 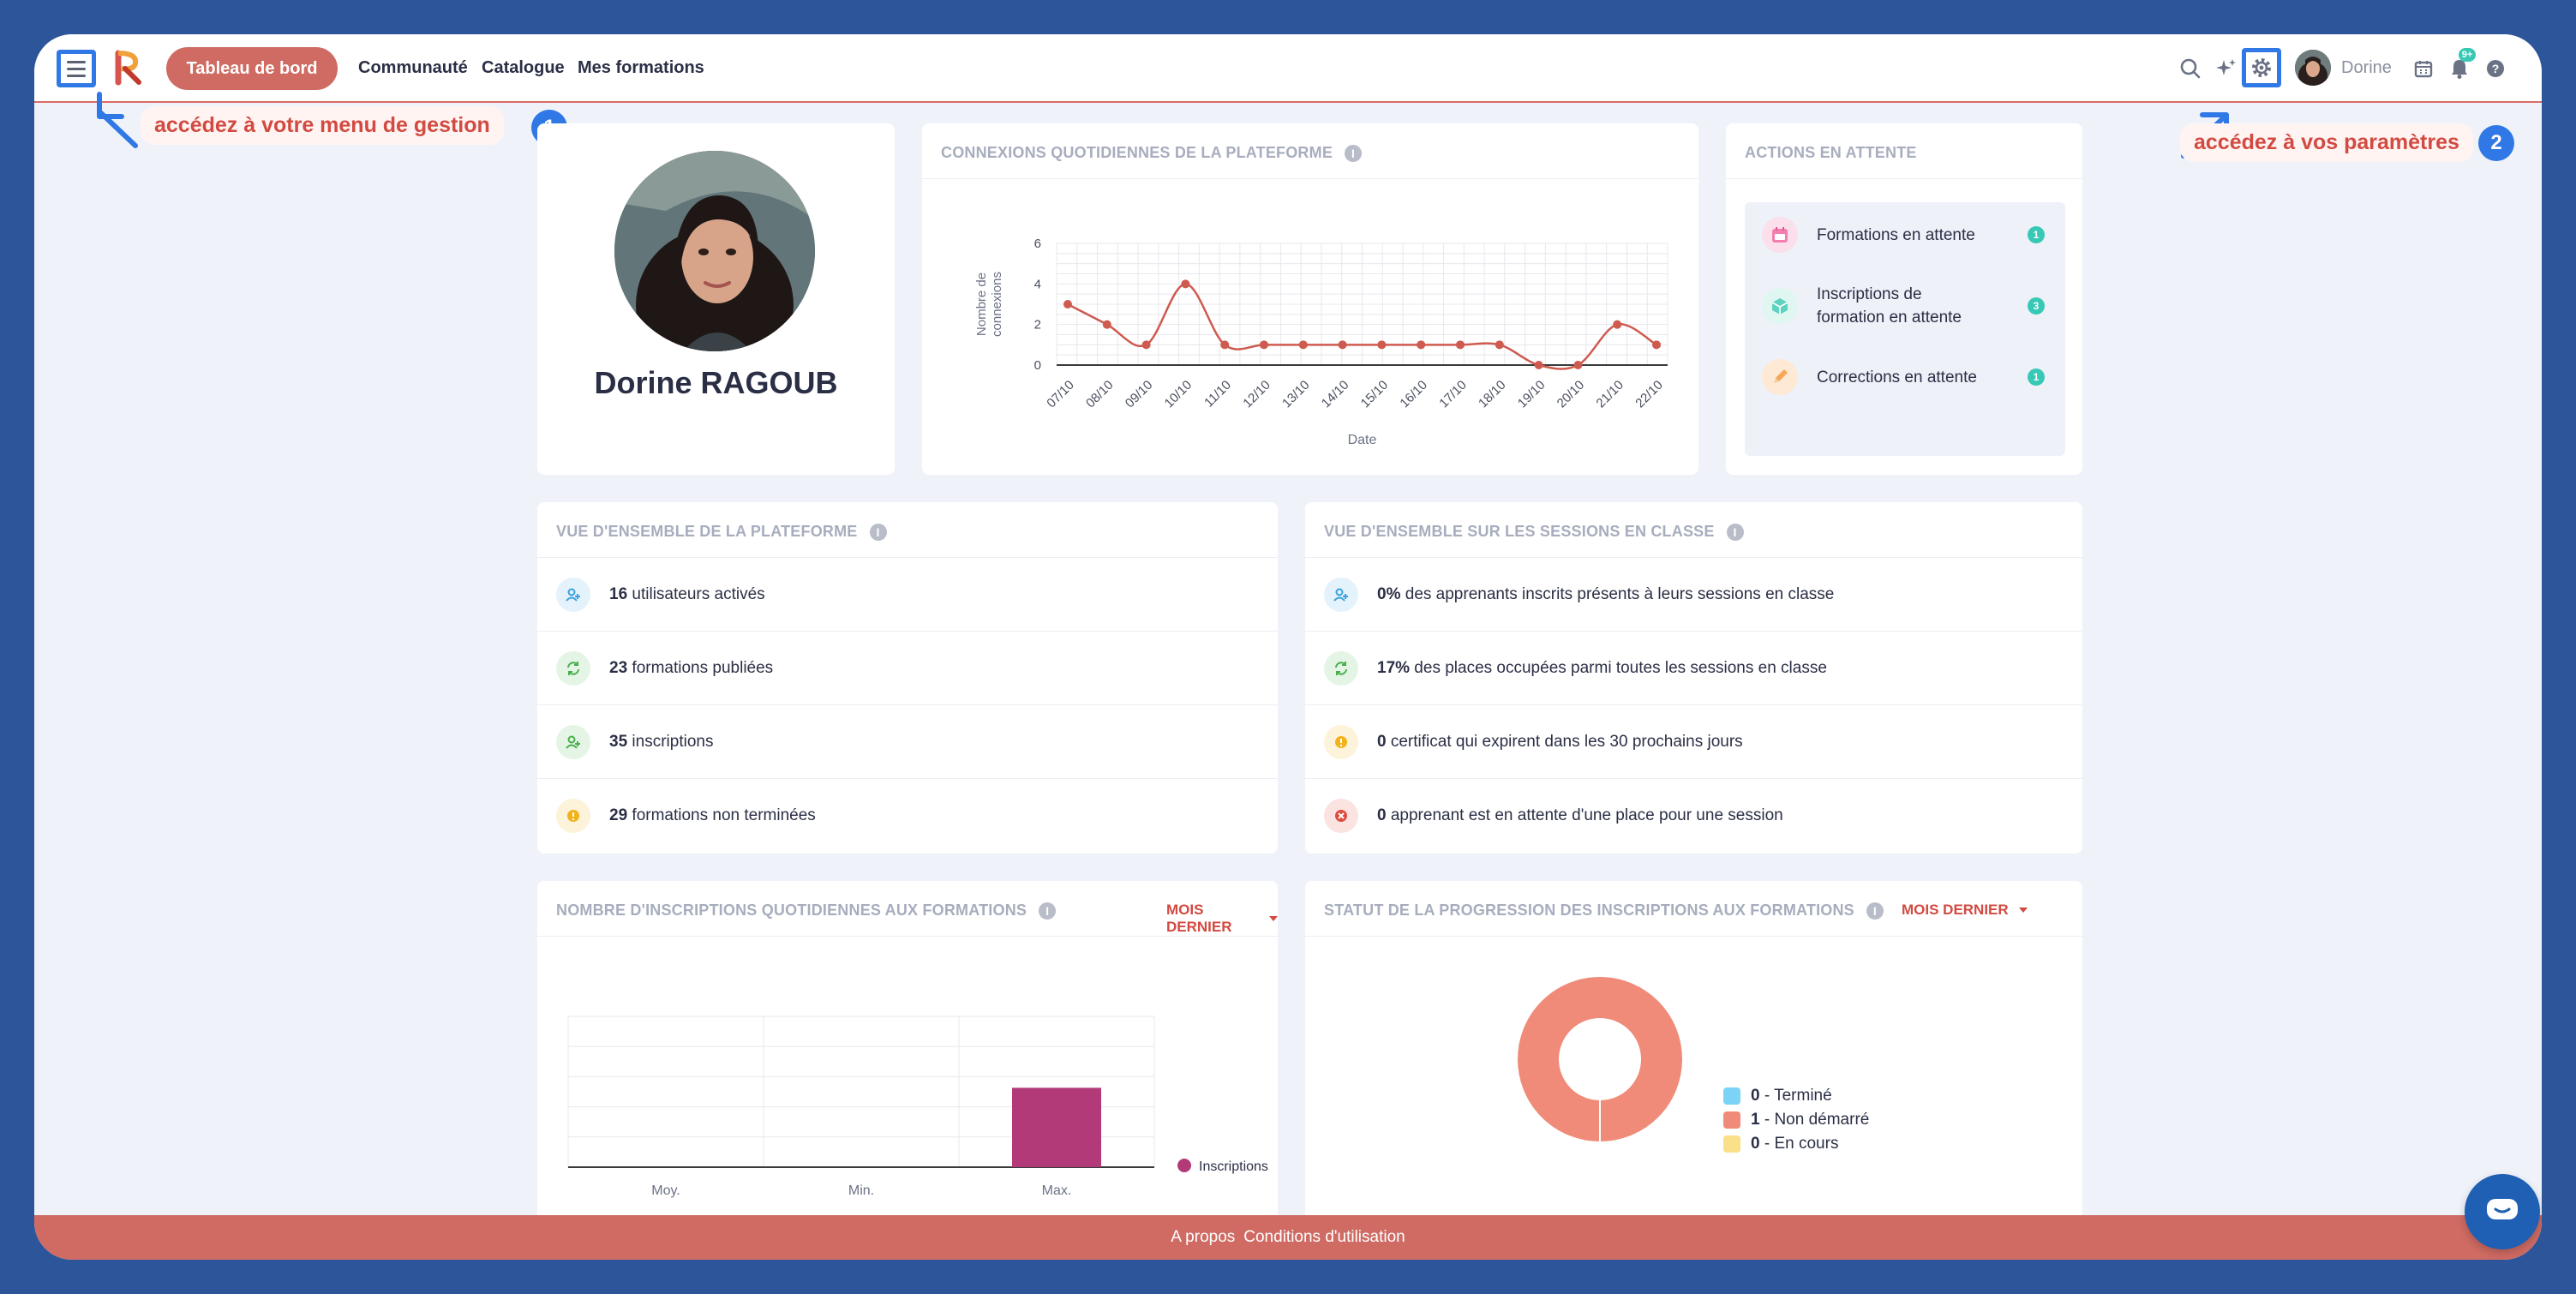 What do you see at coordinates (523, 67) in the screenshot?
I see `nav-link-catalog: Catalogue` at bounding box center [523, 67].